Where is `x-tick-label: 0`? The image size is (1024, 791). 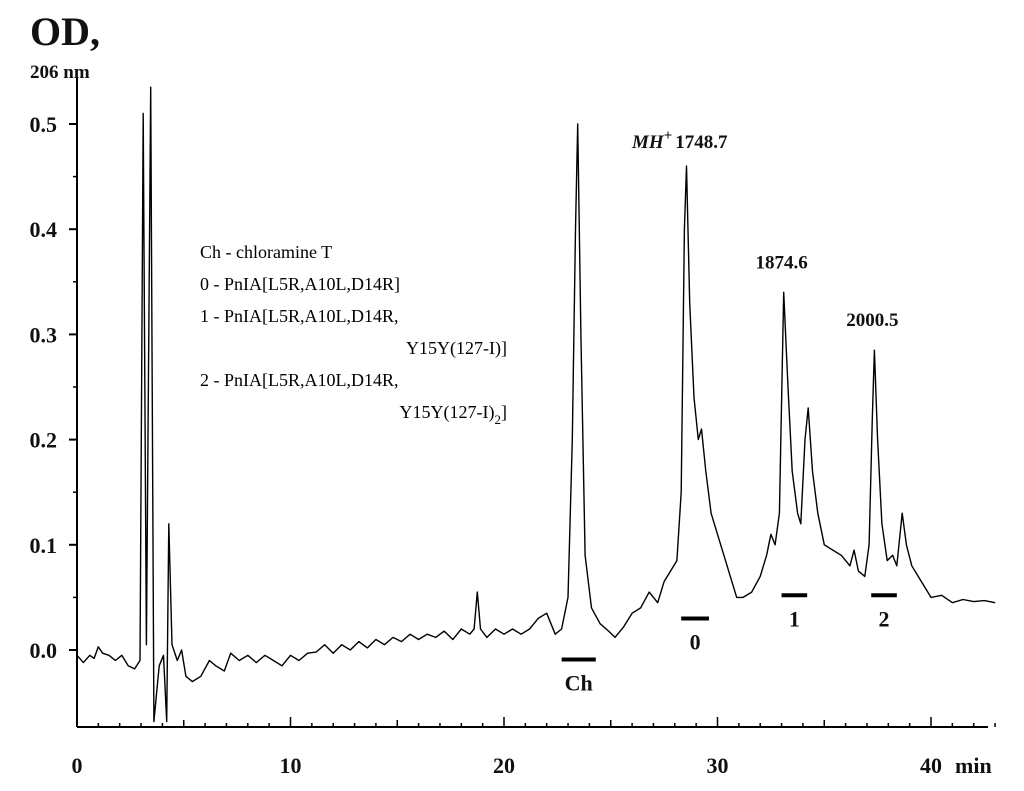
x-tick-label: 0 is located at coordinates (77, 765).